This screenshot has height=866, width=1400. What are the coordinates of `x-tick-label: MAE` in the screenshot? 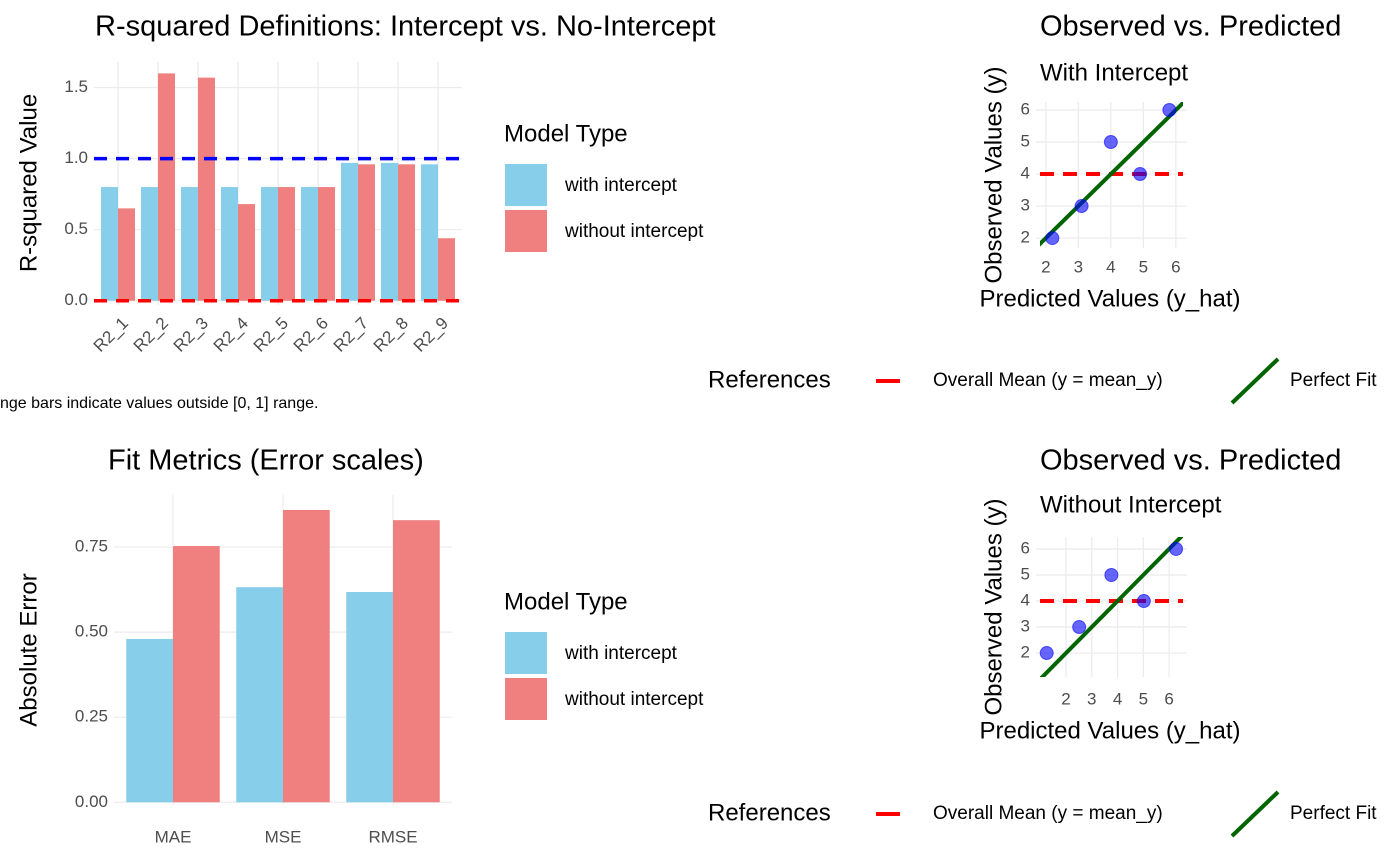 It's located at (173, 836).